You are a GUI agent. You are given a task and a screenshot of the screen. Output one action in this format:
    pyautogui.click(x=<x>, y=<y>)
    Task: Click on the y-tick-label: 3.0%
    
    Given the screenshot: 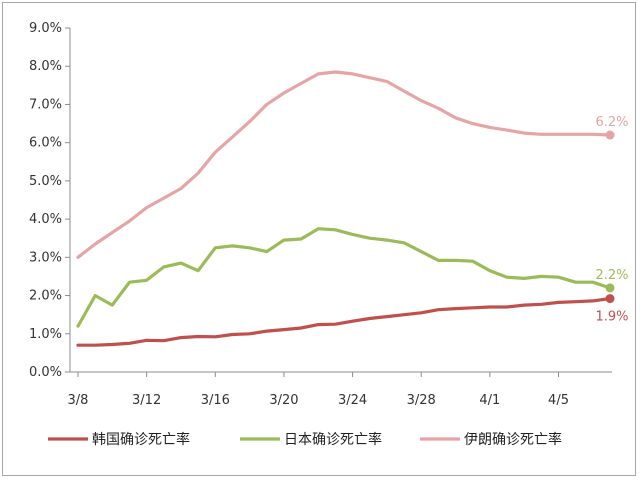 What is the action you would take?
    pyautogui.click(x=45, y=257)
    